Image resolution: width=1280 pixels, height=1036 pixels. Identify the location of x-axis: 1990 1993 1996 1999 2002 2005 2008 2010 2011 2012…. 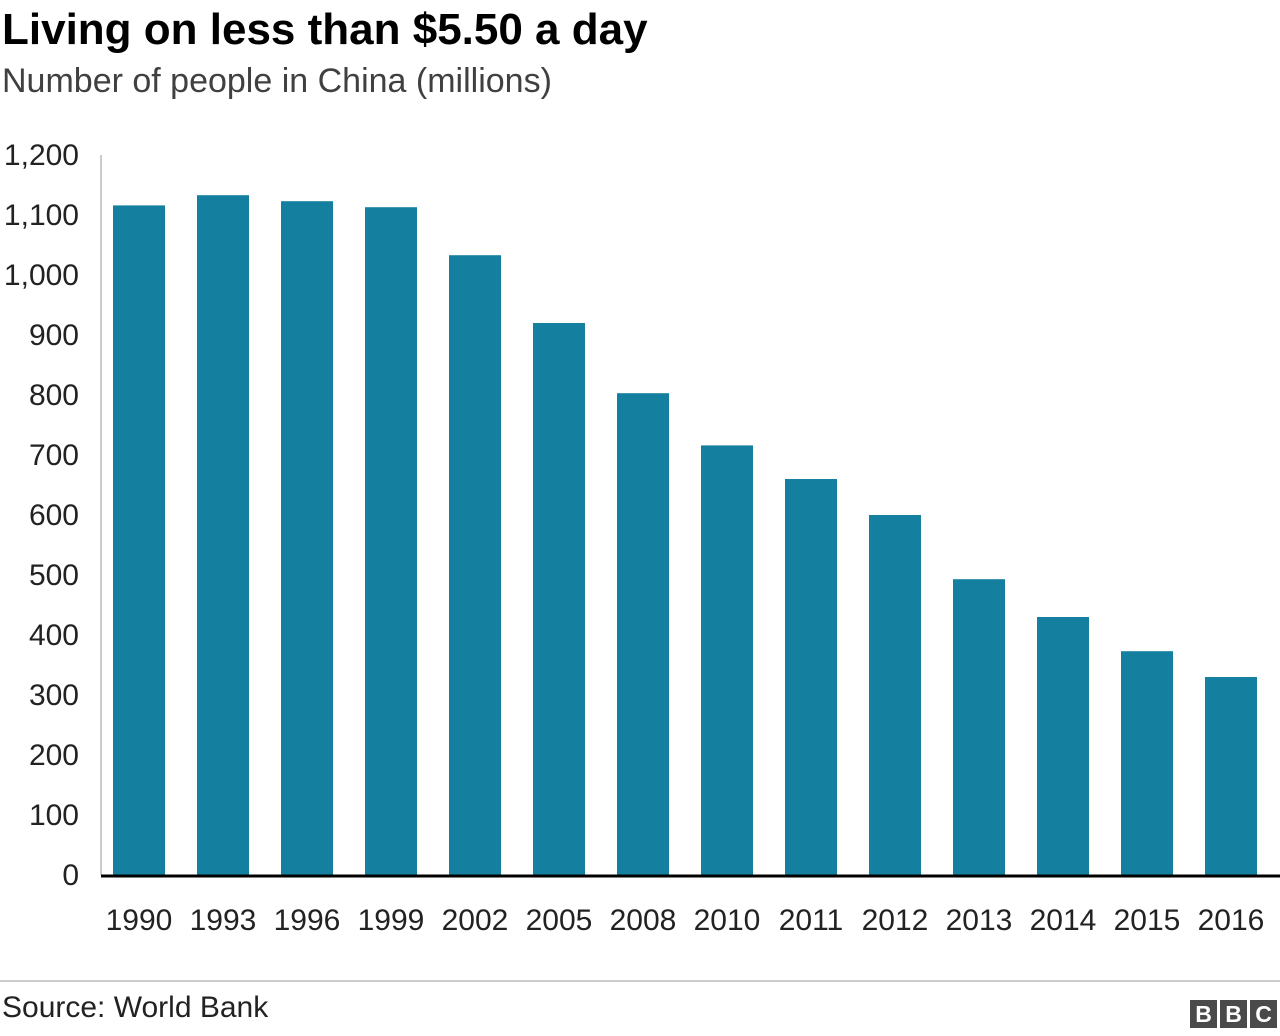
(690, 905).